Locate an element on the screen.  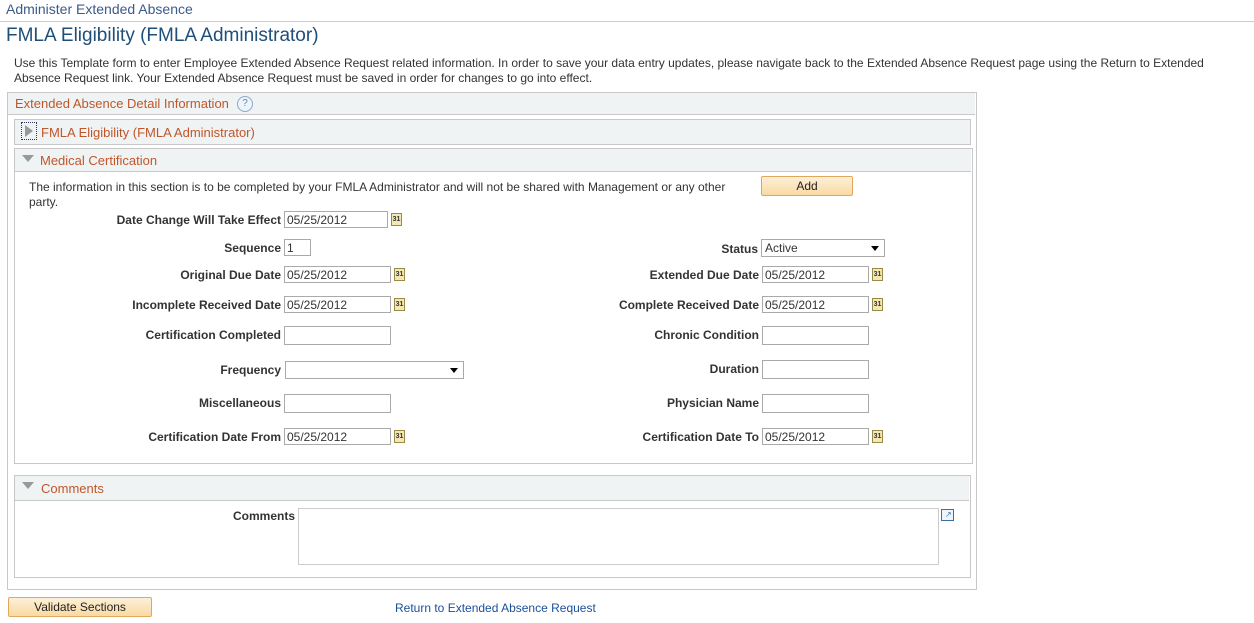
section-title: Medical Certification is located at coordinates (99, 160).